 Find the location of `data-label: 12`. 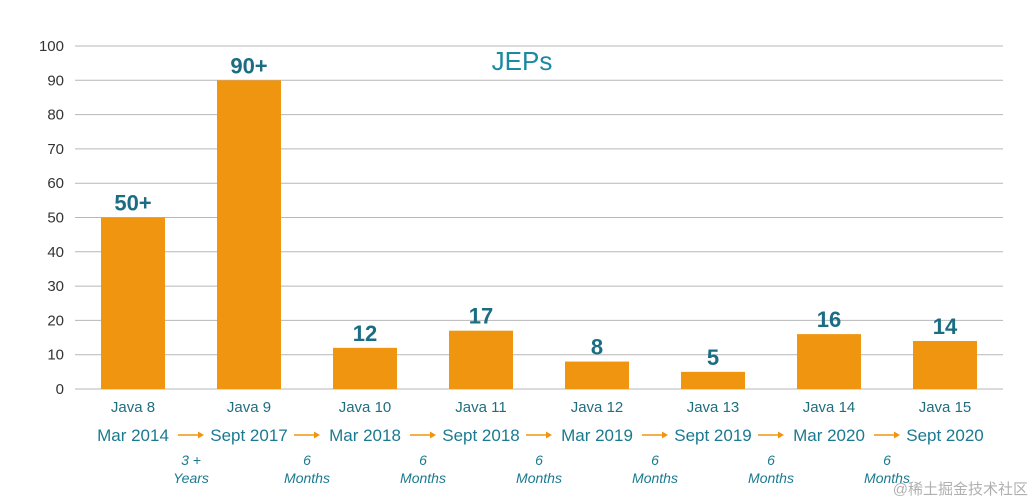

data-label: 12 is located at coordinates (365, 333).